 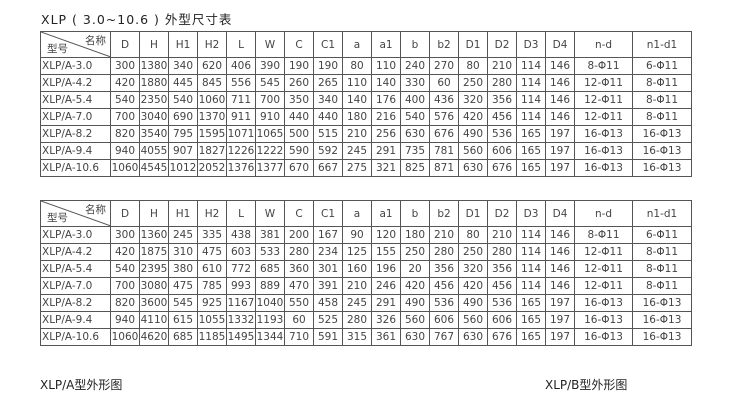 I want to click on value-cell: 710, so click(x=299, y=337).